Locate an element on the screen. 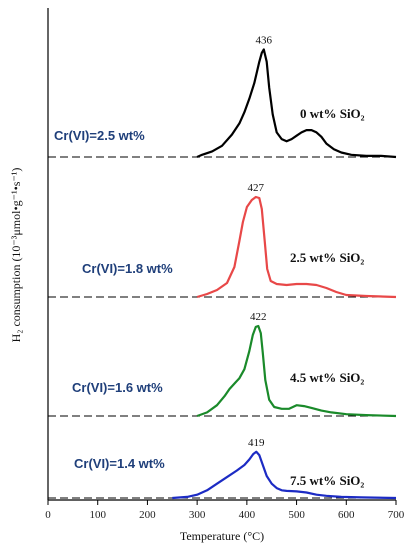 The height and width of the screenshot is (550, 405). x-tick-label: 500 is located at coordinates (296, 515).